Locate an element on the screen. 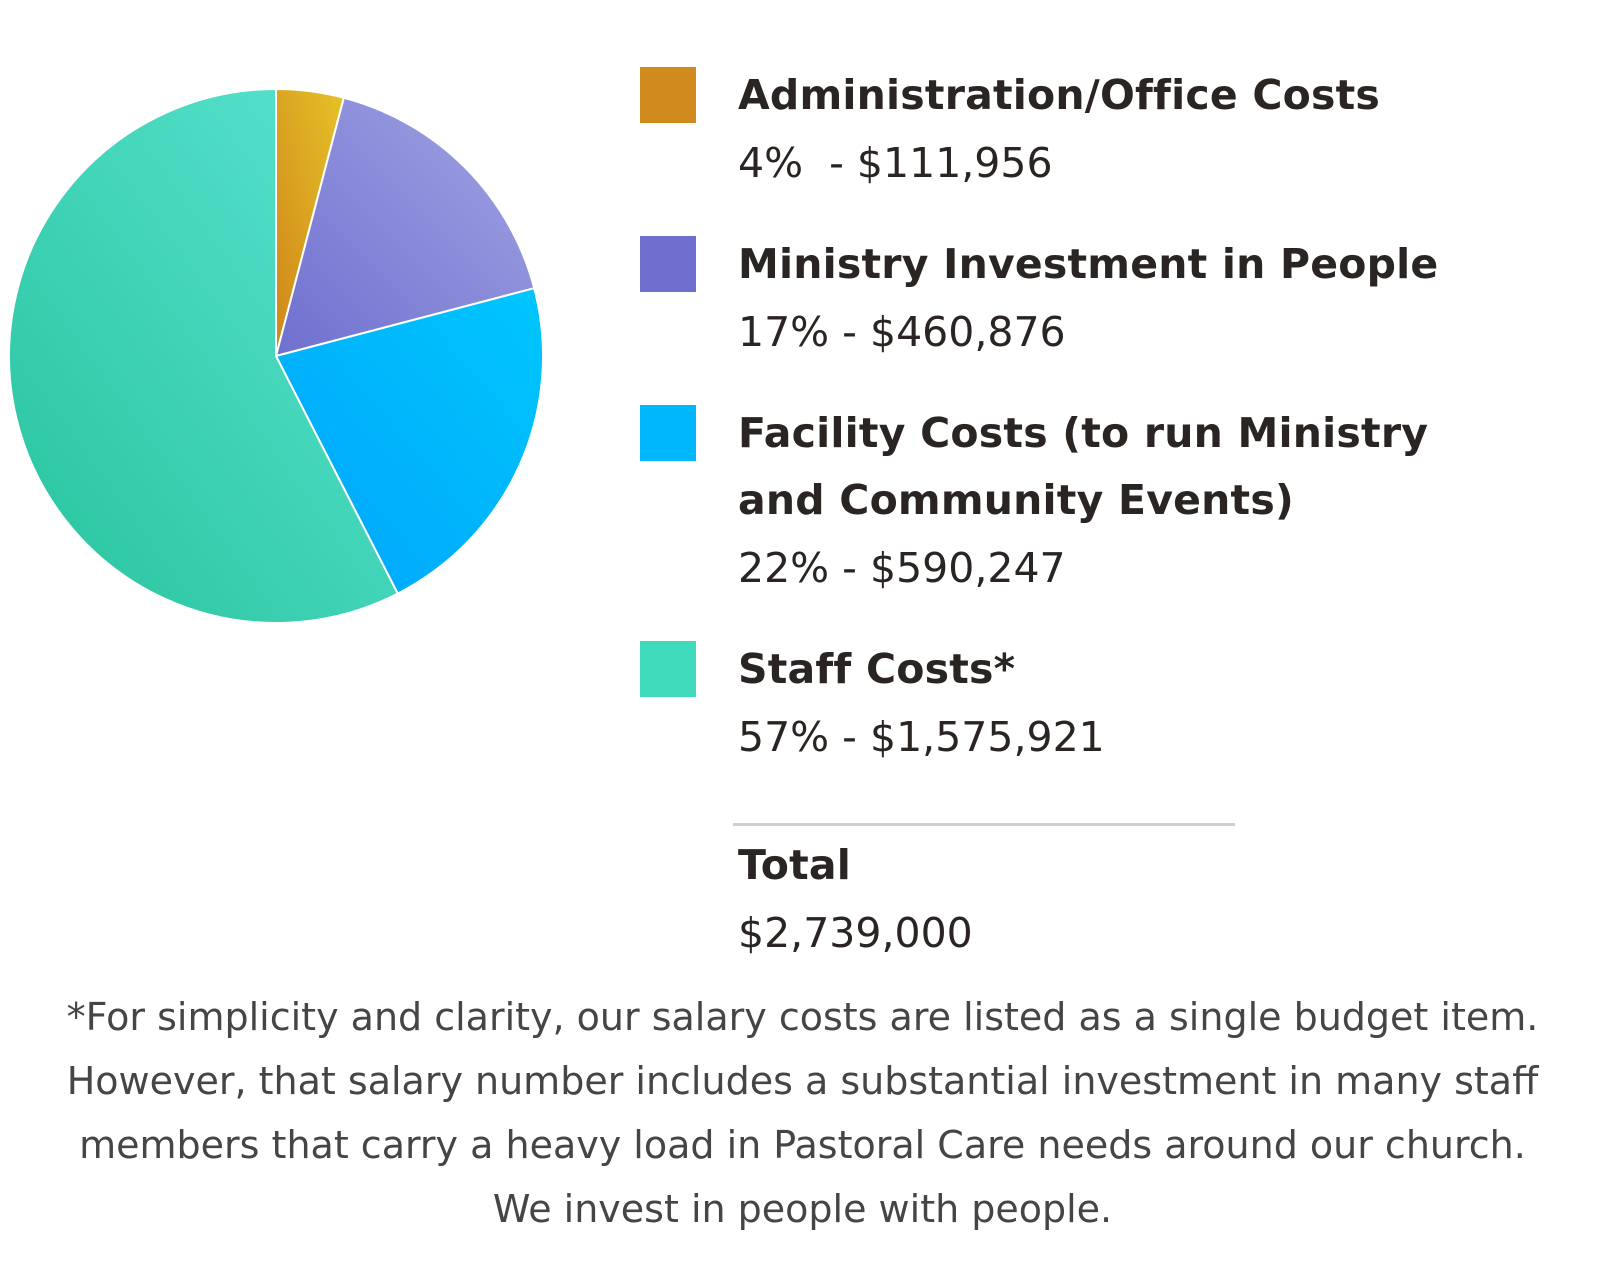  total-divider is located at coordinates (984, 824).